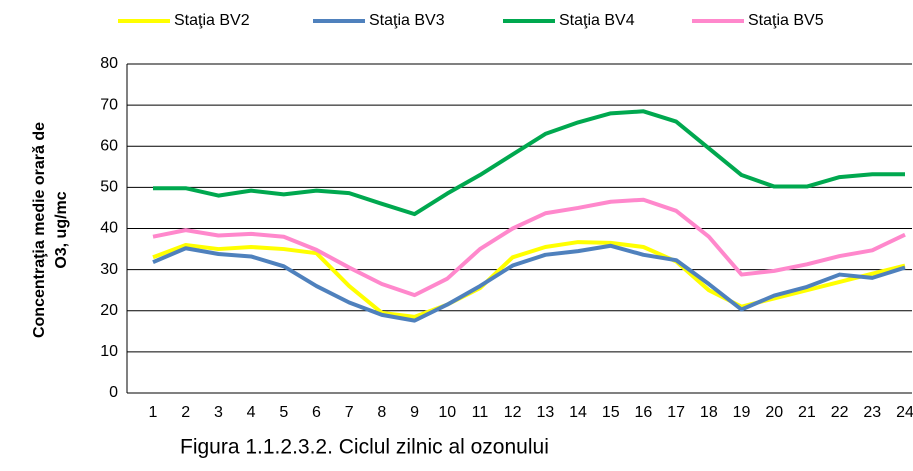 This screenshot has width=913, height=471. Describe the element at coordinates (50, 230) in the screenshot. I see `y-axis-label: Concentraţia medie orarǎ de O3, ug/mc` at that location.